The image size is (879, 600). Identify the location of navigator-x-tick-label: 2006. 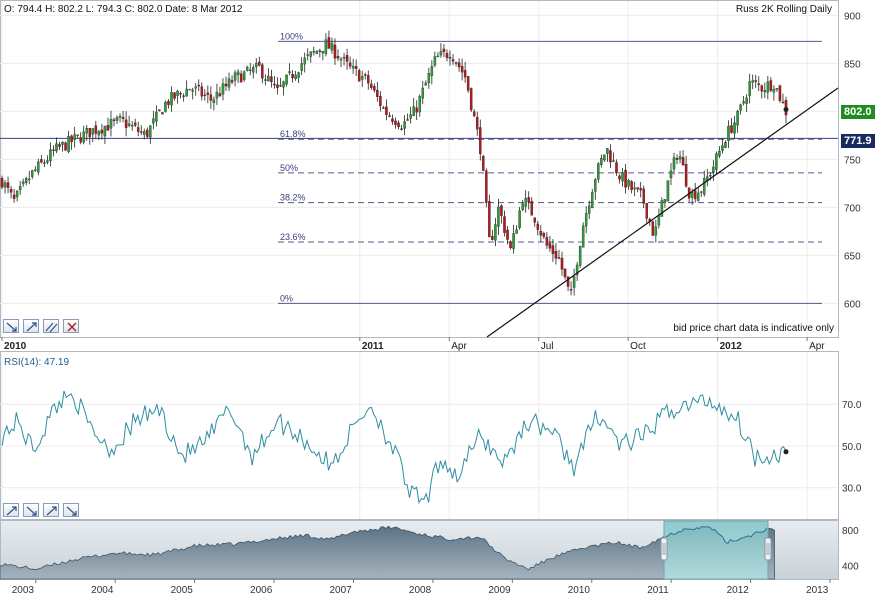
(261, 590).